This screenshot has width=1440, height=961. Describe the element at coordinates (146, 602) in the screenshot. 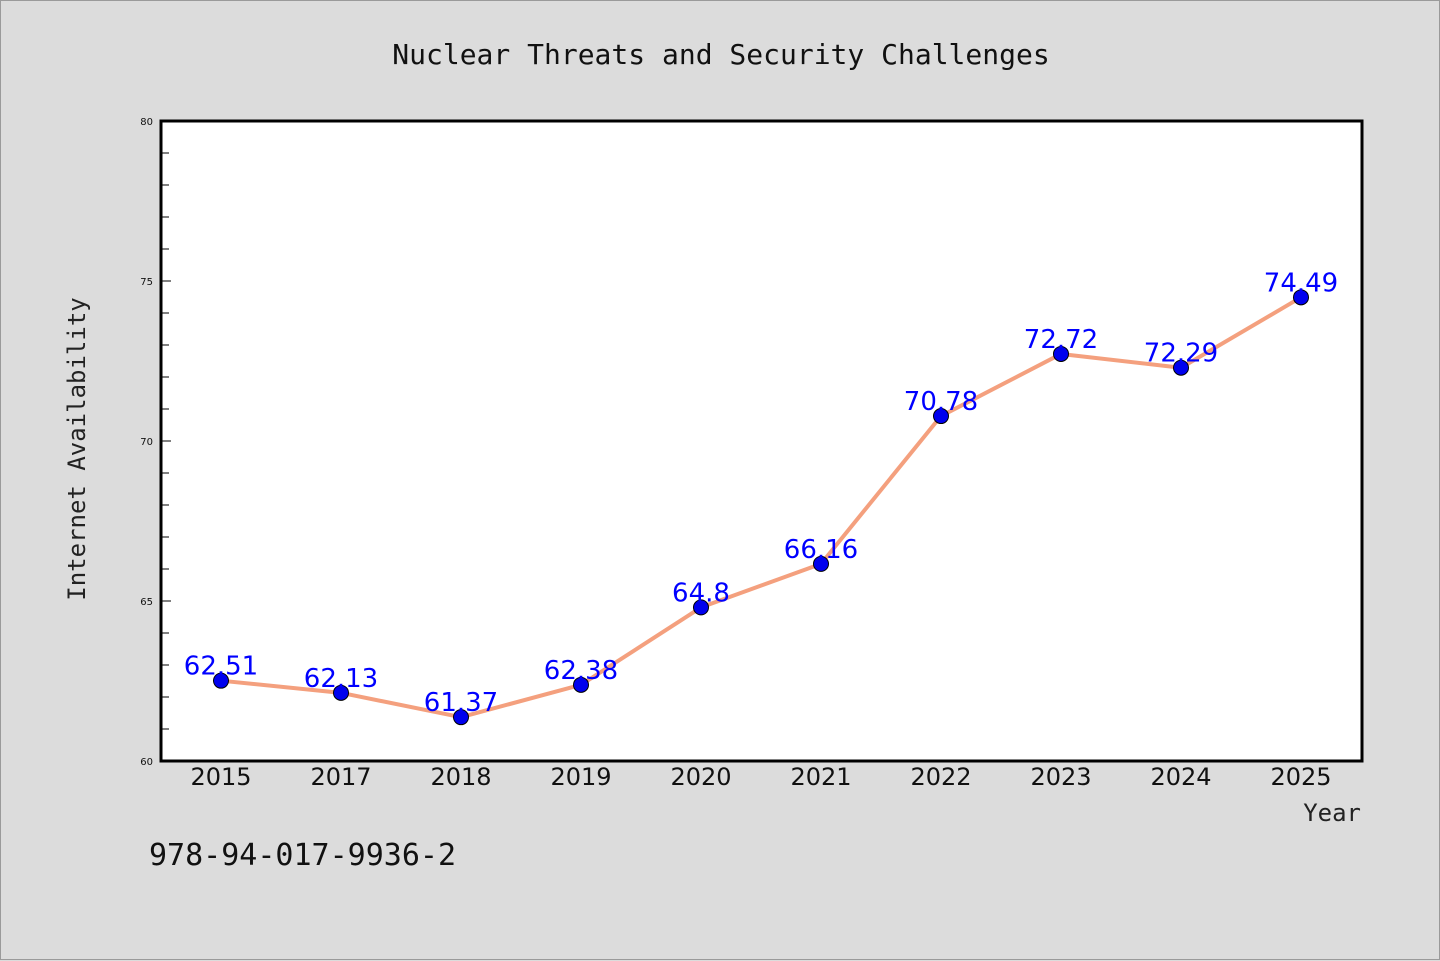

I see `y-tick-label: 65` at that location.